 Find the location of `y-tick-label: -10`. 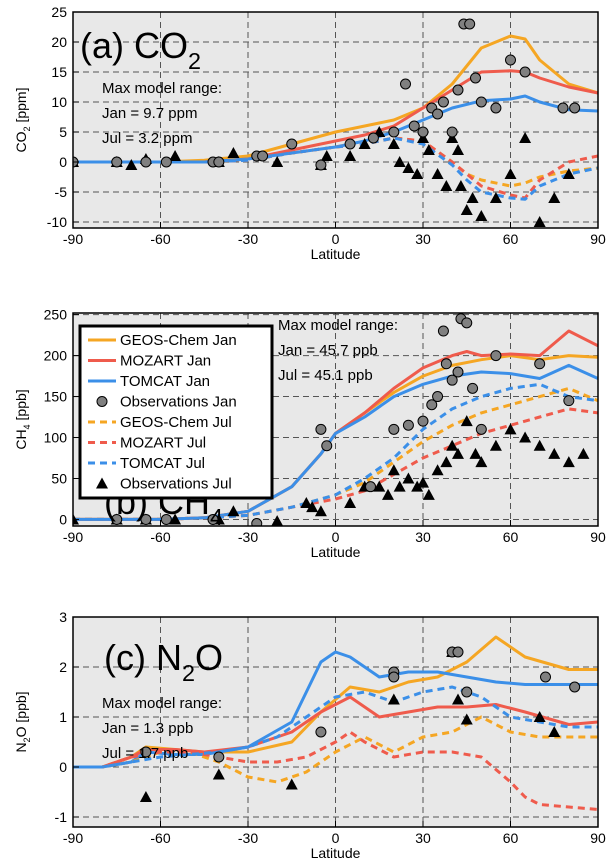

y-tick-label: -10 is located at coordinates (57, 222).